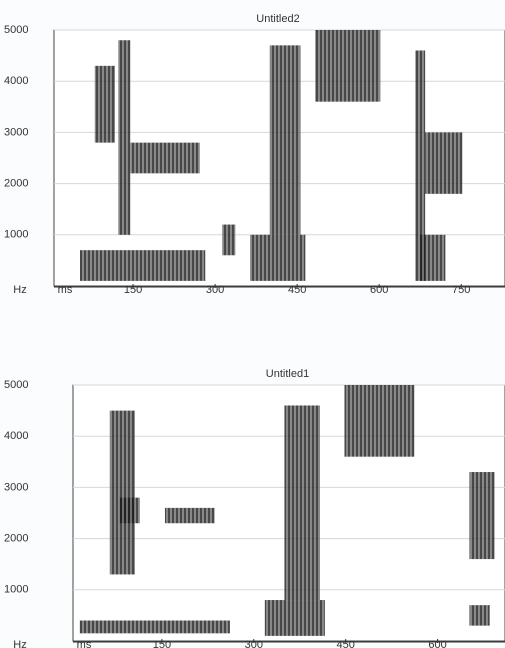  I want to click on chart-title: Untitled2, so click(277, 19).